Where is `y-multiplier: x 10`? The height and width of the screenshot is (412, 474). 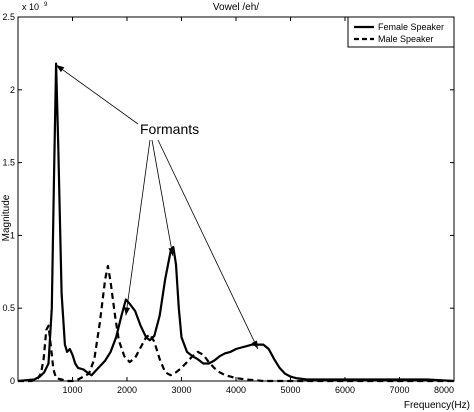 y-multiplier: x 10 is located at coordinates (30, 7).